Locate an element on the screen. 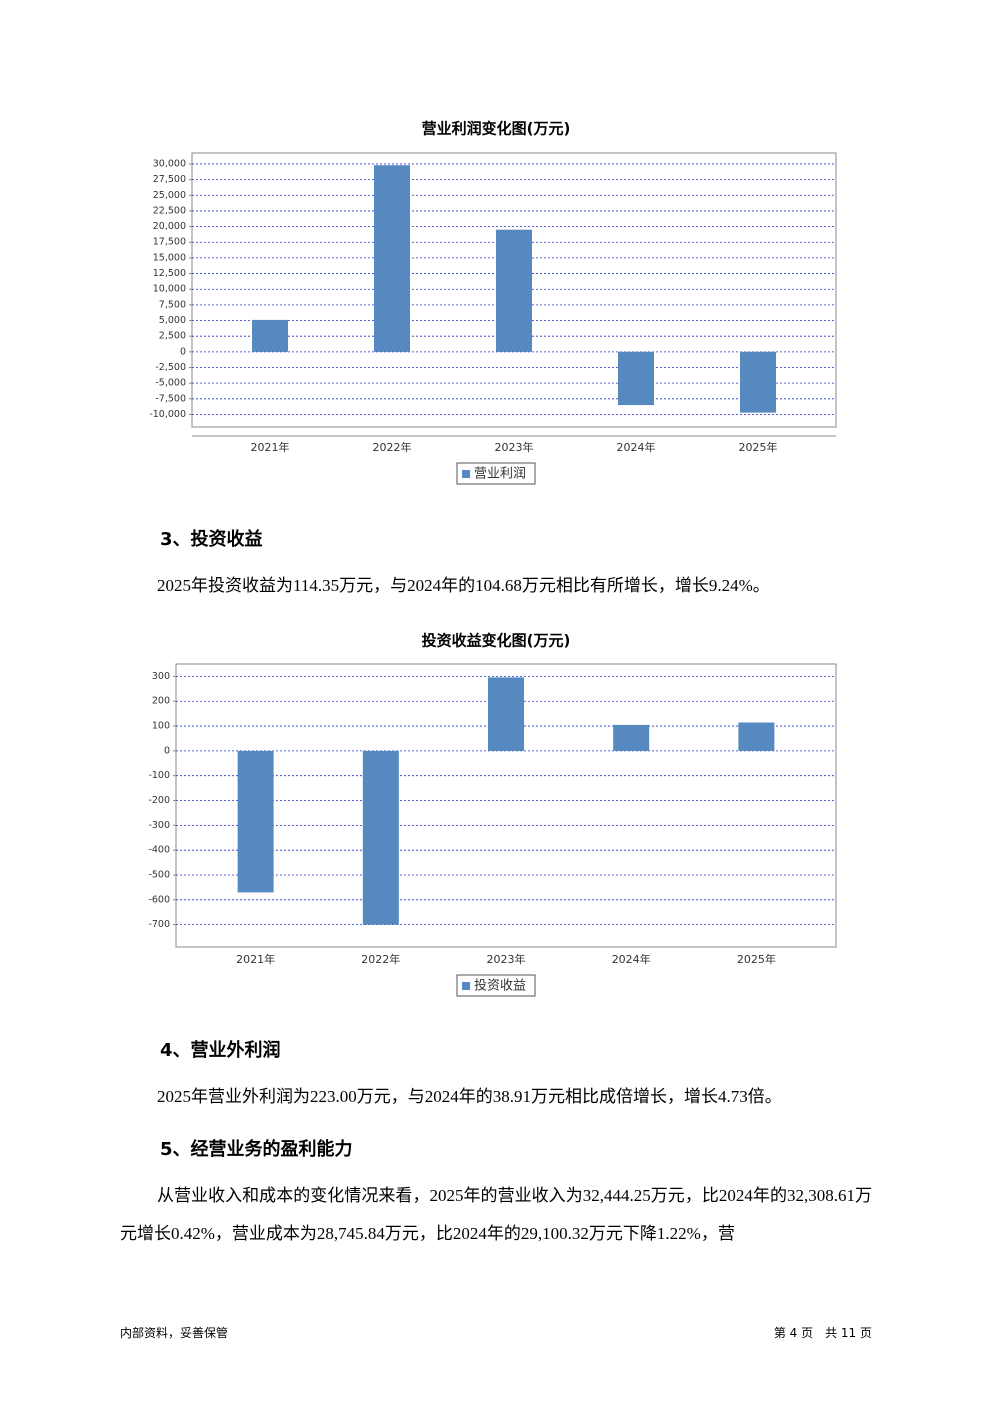  footer-left: 内部资料，妥善保管 is located at coordinates (174, 1333).